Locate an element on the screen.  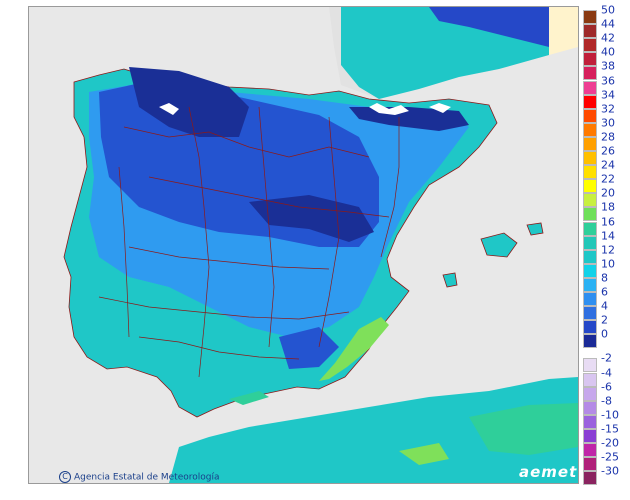
credit-text: C Agencia Estatal de Meteorología is located at coordinates (139, 477).